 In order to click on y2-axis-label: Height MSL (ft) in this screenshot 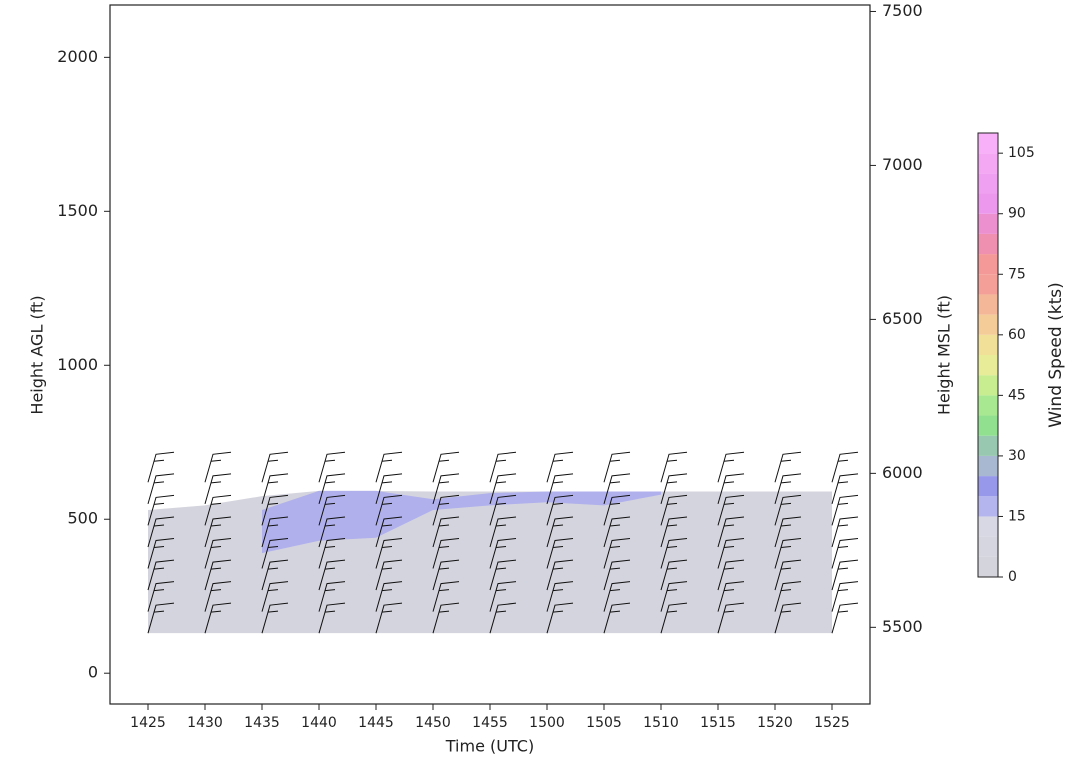, I will do `click(944, 355)`.